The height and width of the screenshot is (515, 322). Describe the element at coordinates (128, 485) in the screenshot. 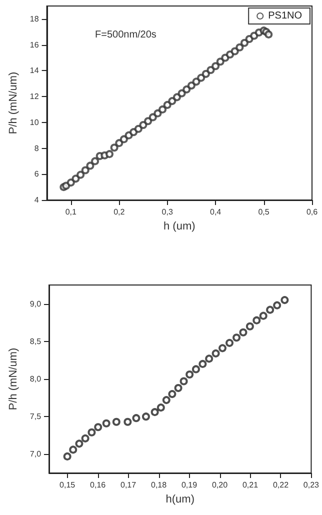

I see `x-tick-label: 0,17` at that location.